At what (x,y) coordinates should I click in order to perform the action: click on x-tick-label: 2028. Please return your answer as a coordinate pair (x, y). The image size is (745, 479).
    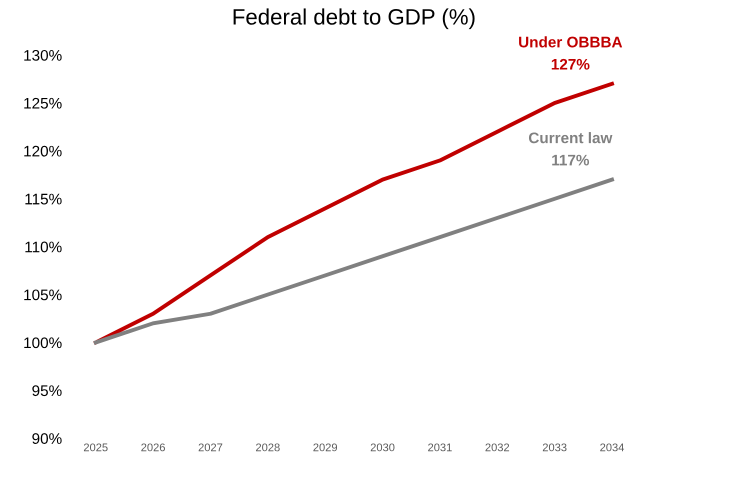
    Looking at the image, I should click on (268, 447).